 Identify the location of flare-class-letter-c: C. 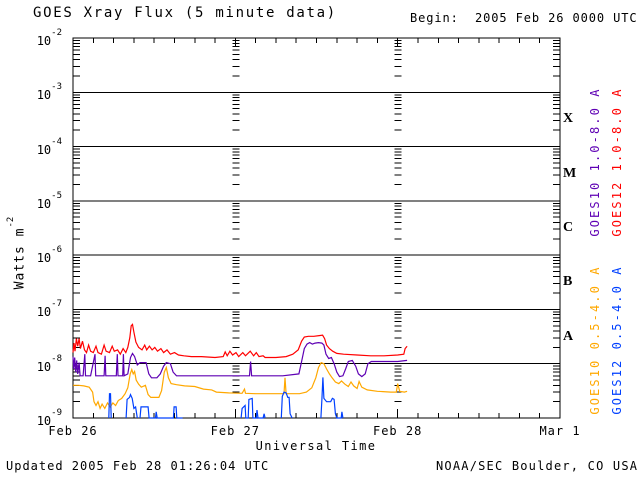
(568, 227).